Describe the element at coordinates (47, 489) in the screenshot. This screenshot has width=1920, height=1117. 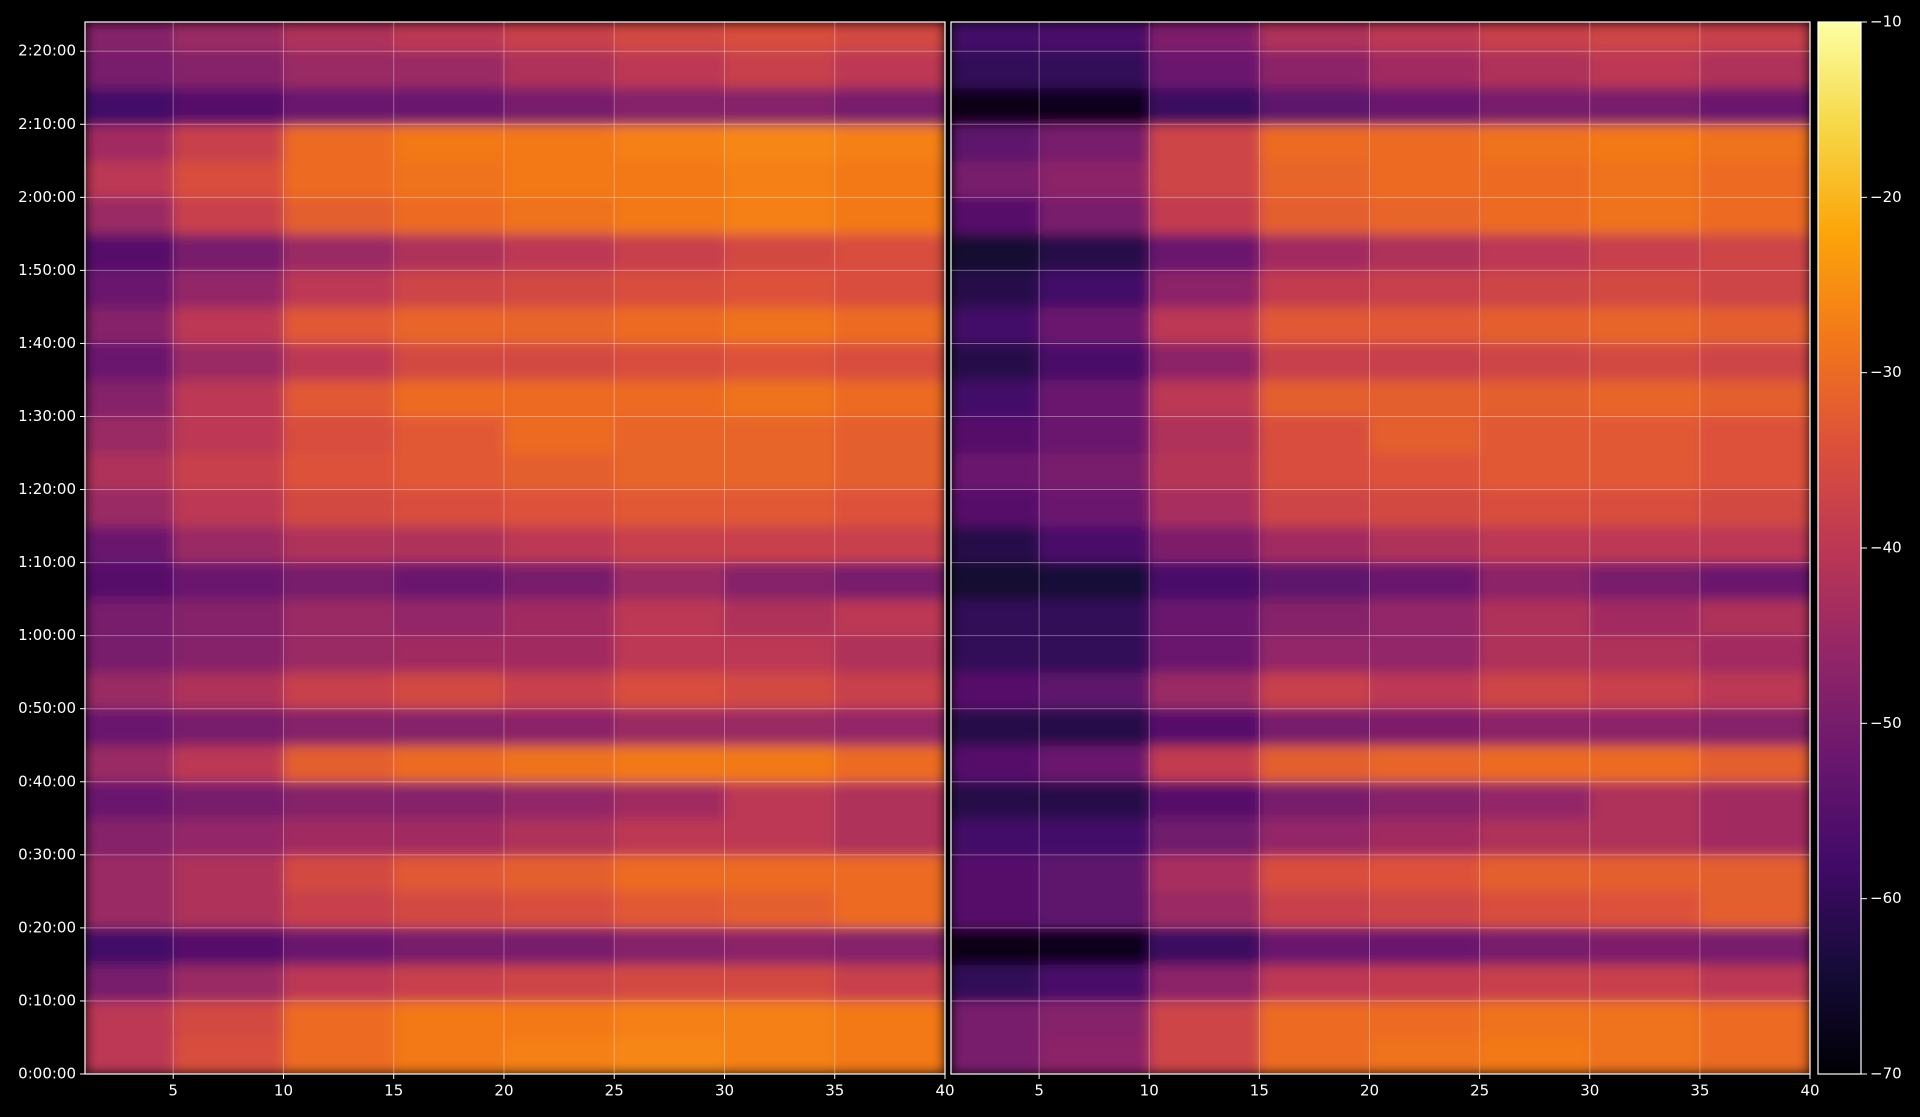
I see `y-tick-label: 1:20:00` at that location.